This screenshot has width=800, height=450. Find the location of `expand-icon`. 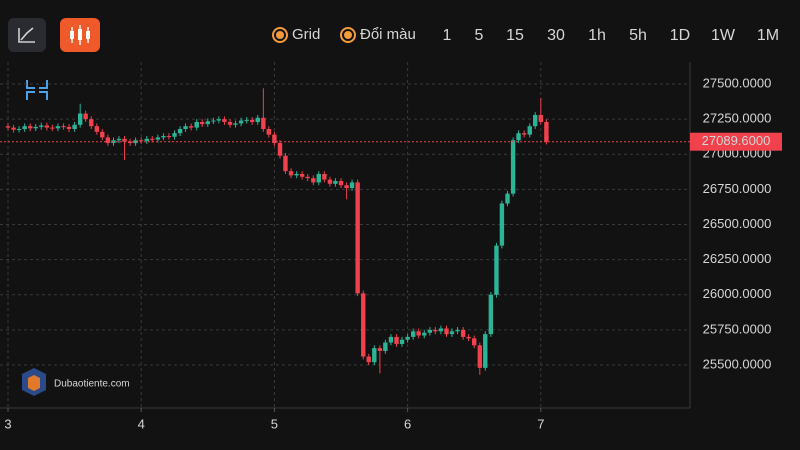

expand-icon is located at coordinates (37, 90).